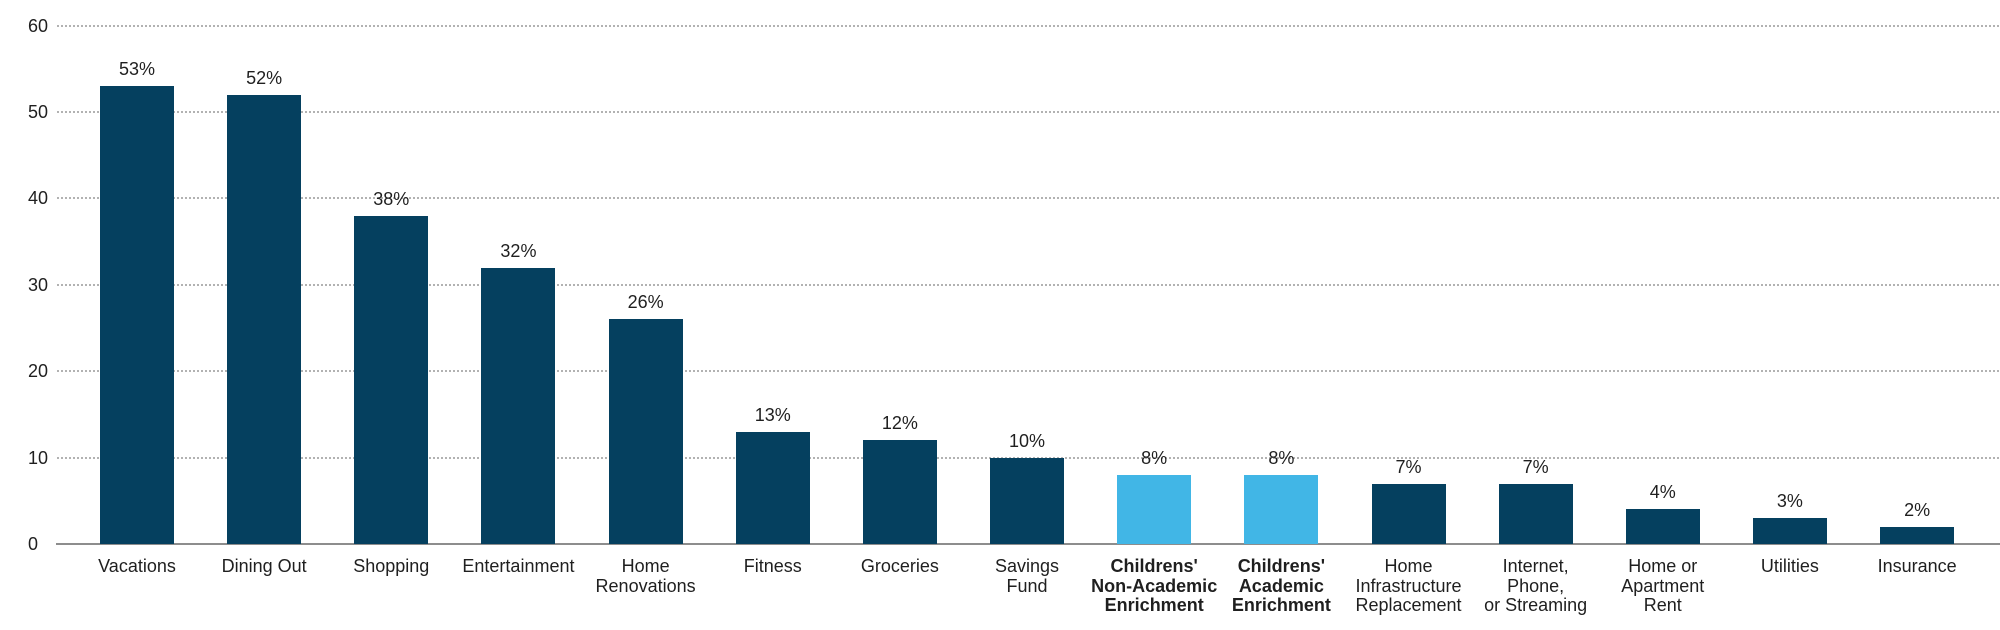 This screenshot has height=630, width=2000. I want to click on category-label-childrens-academic-enrichment: Childrens' Academic Enrichment, so click(1281, 585).